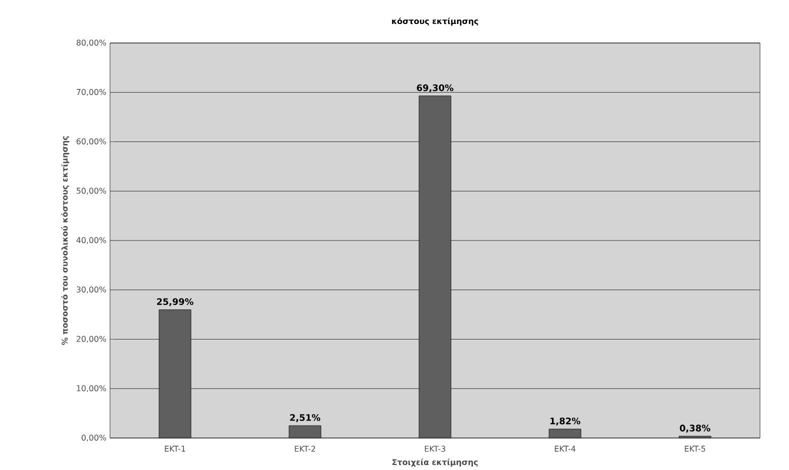  What do you see at coordinates (435, 88) in the screenshot?
I see `data-label: 69,30%` at bounding box center [435, 88].